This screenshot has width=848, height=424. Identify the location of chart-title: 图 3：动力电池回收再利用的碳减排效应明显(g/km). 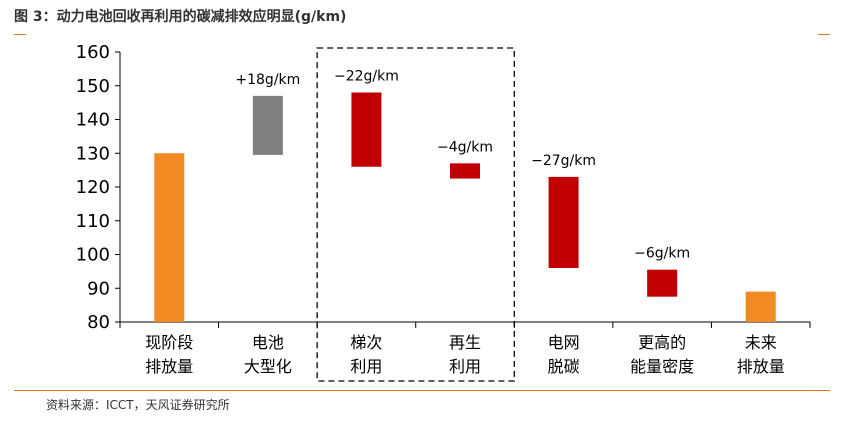
(180, 17).